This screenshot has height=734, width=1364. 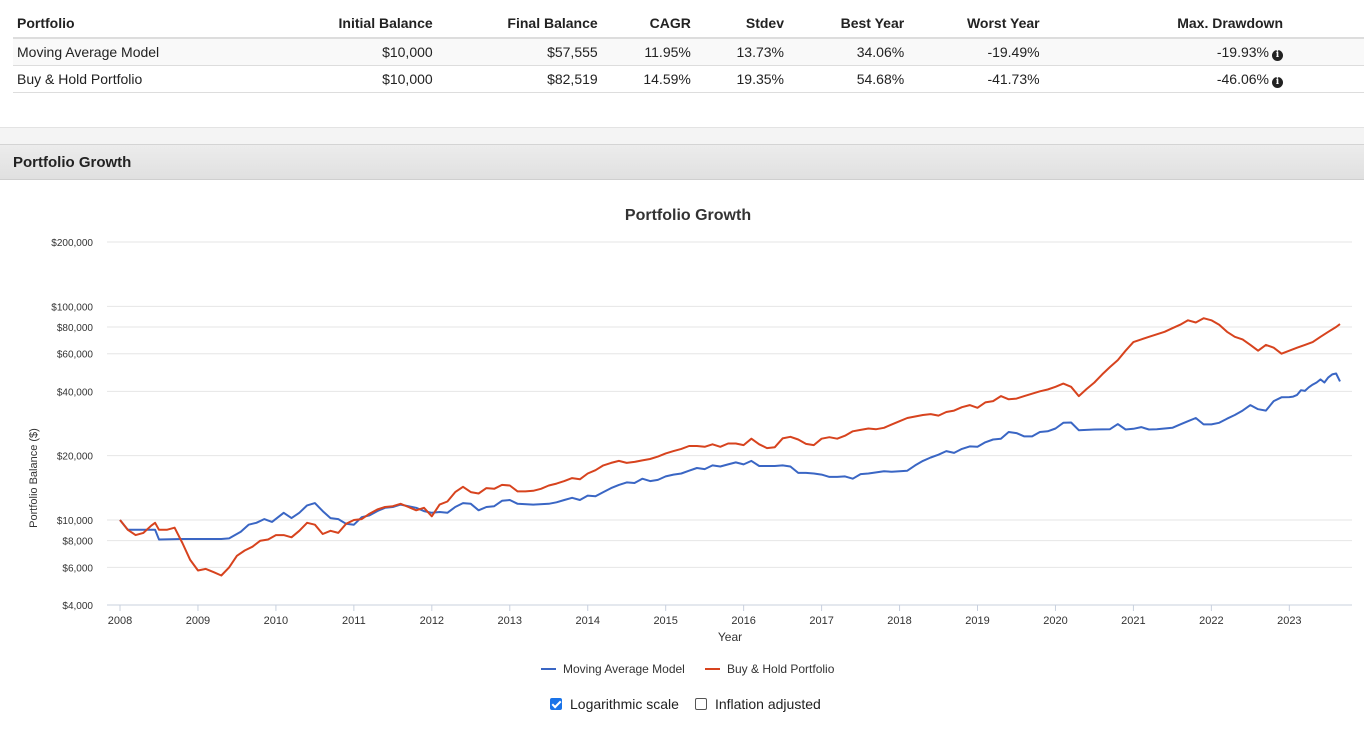 I want to click on col-header-best-year: Best Year, so click(x=848, y=23).